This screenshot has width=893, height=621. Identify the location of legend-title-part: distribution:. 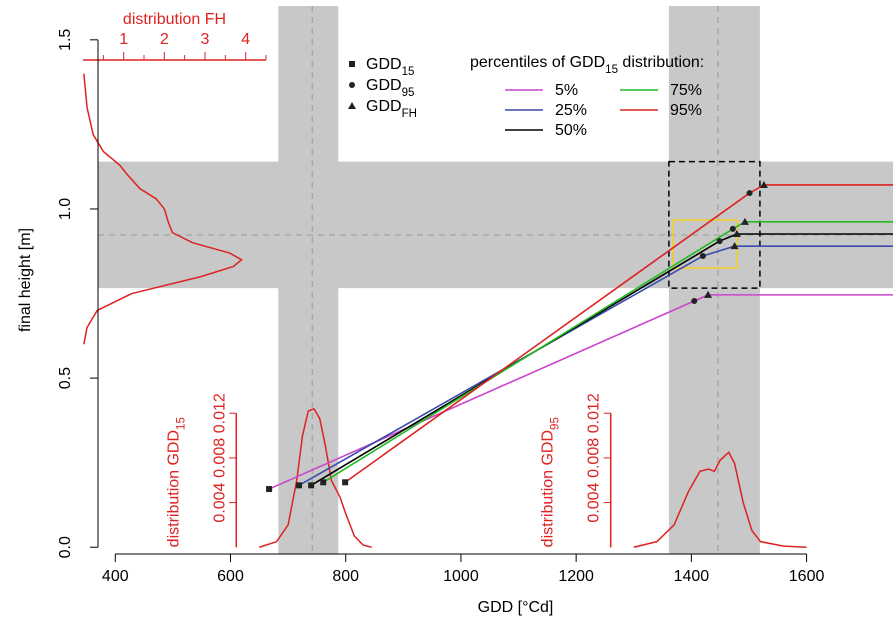
(661, 62).